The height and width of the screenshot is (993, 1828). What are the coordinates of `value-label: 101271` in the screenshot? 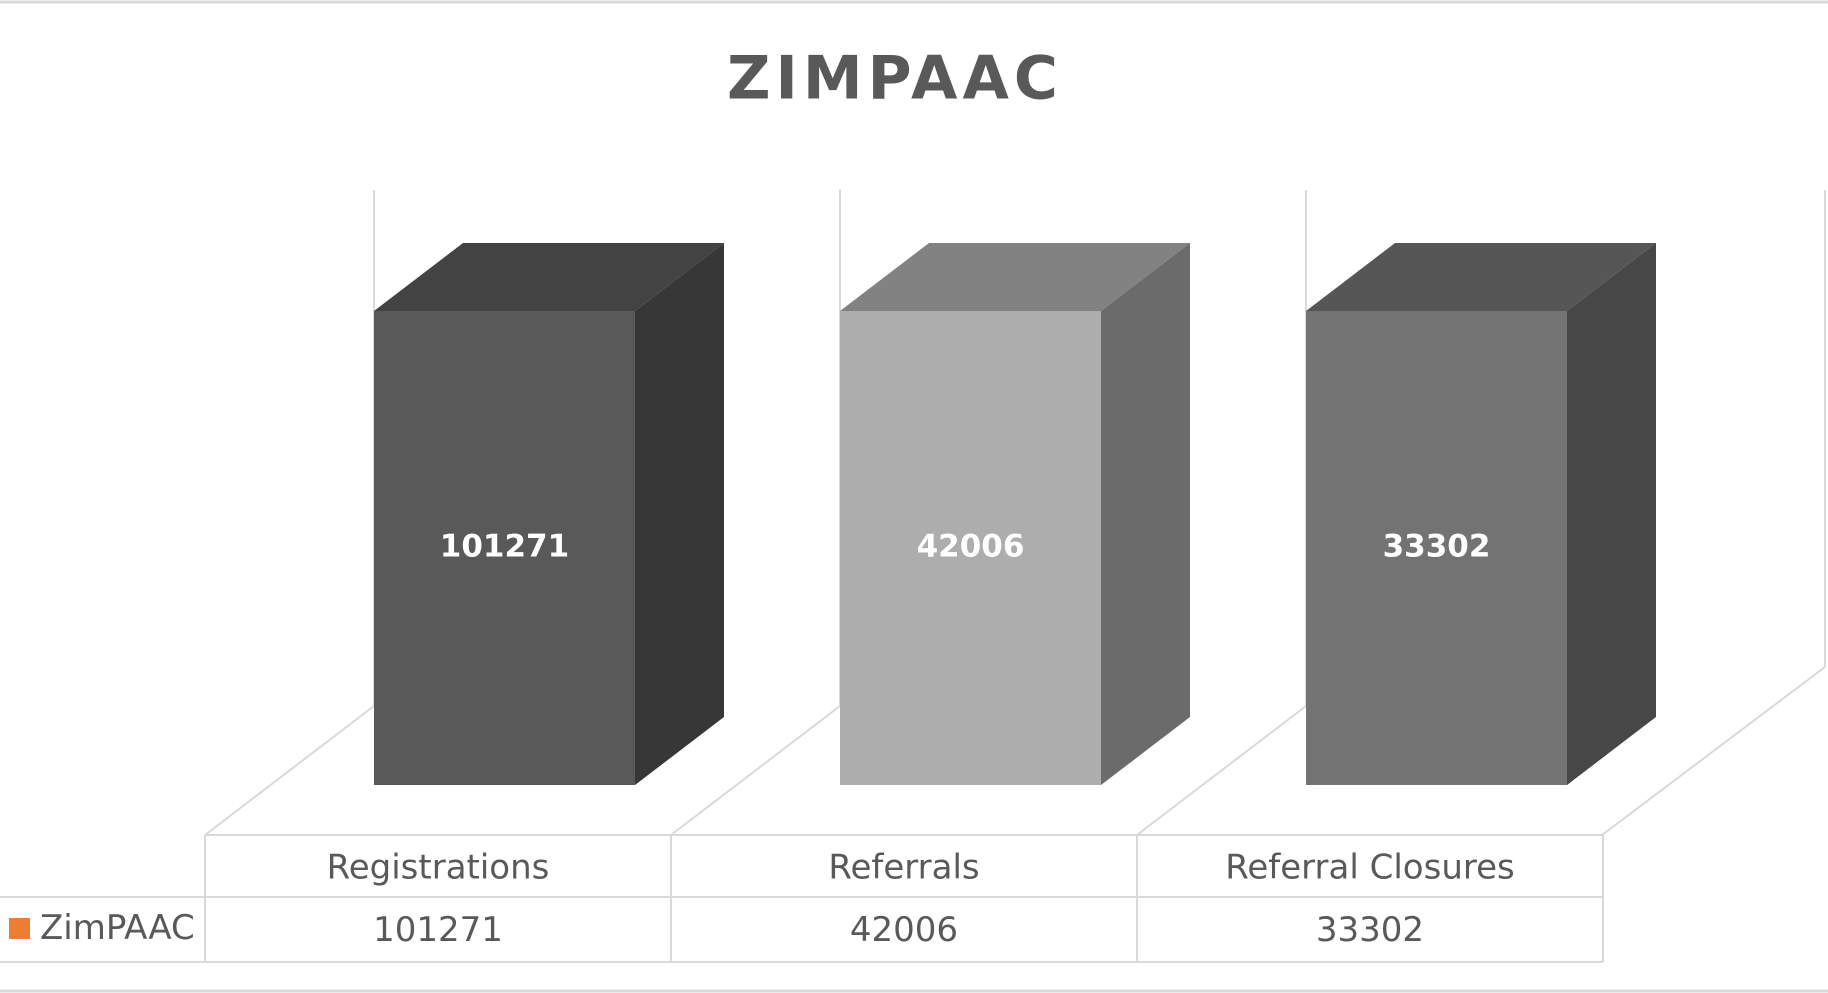 It's located at (504, 547).